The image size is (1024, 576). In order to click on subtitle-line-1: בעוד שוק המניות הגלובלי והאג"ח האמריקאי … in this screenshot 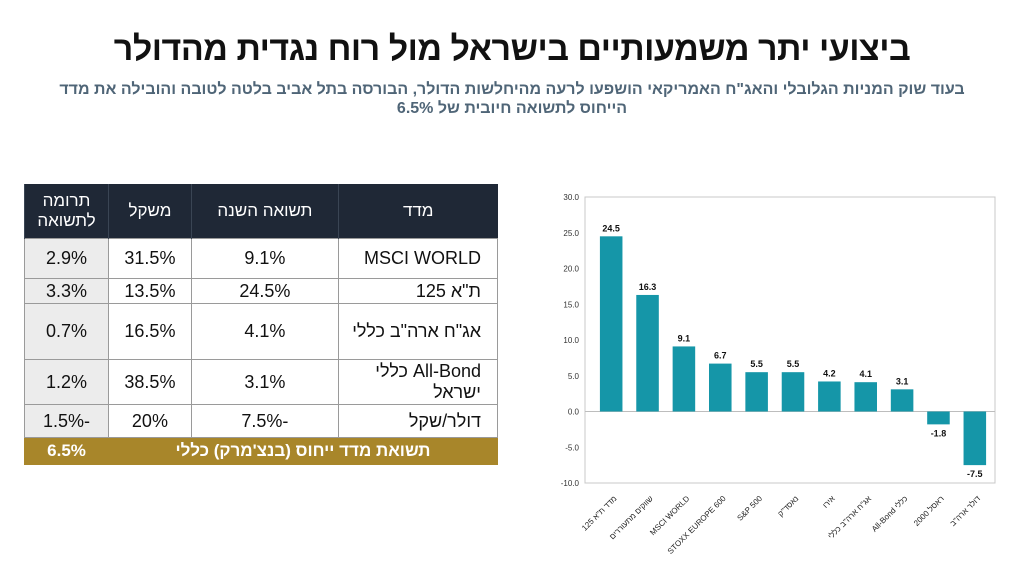, I will do `click(512, 89)`.